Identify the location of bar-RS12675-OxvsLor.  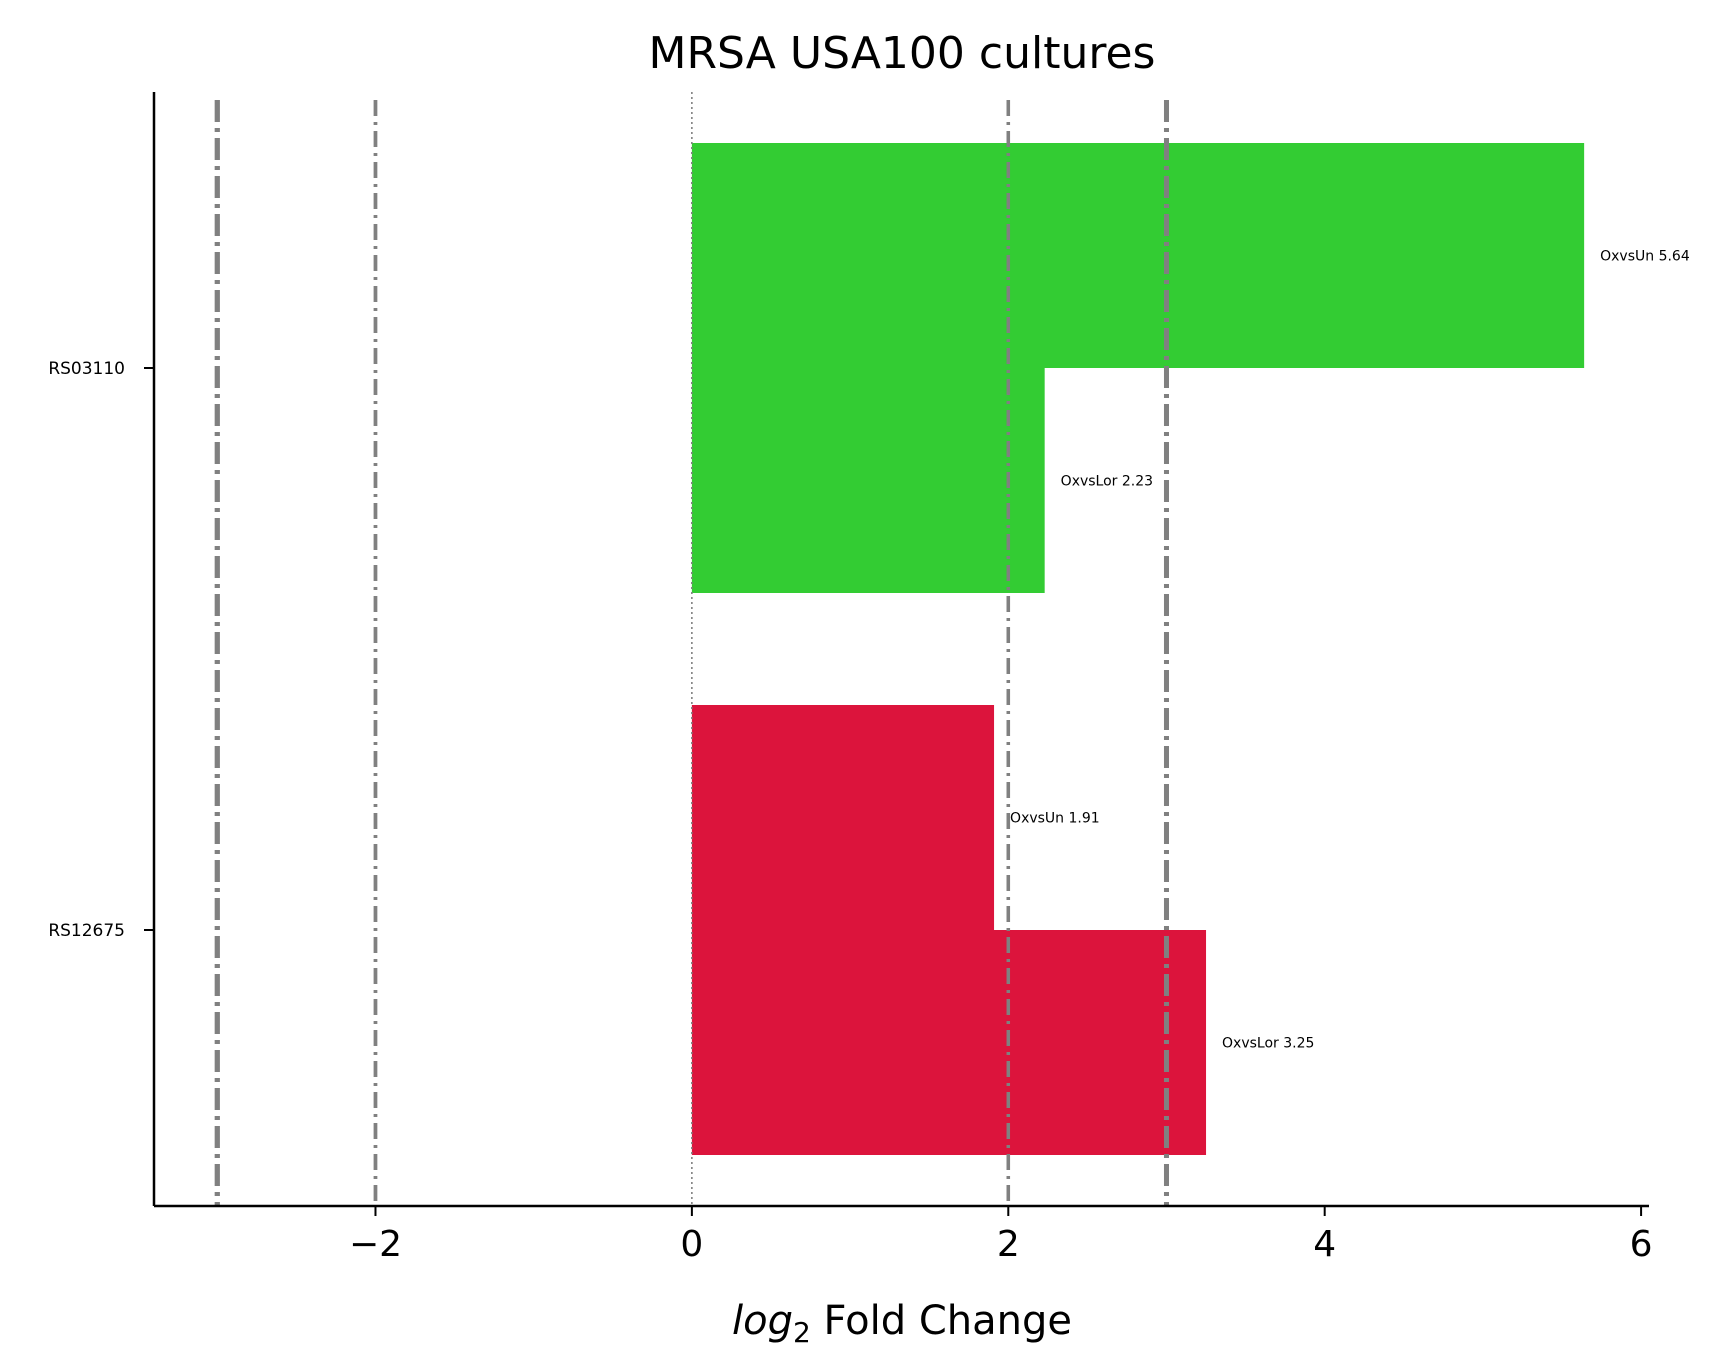
(949, 1042).